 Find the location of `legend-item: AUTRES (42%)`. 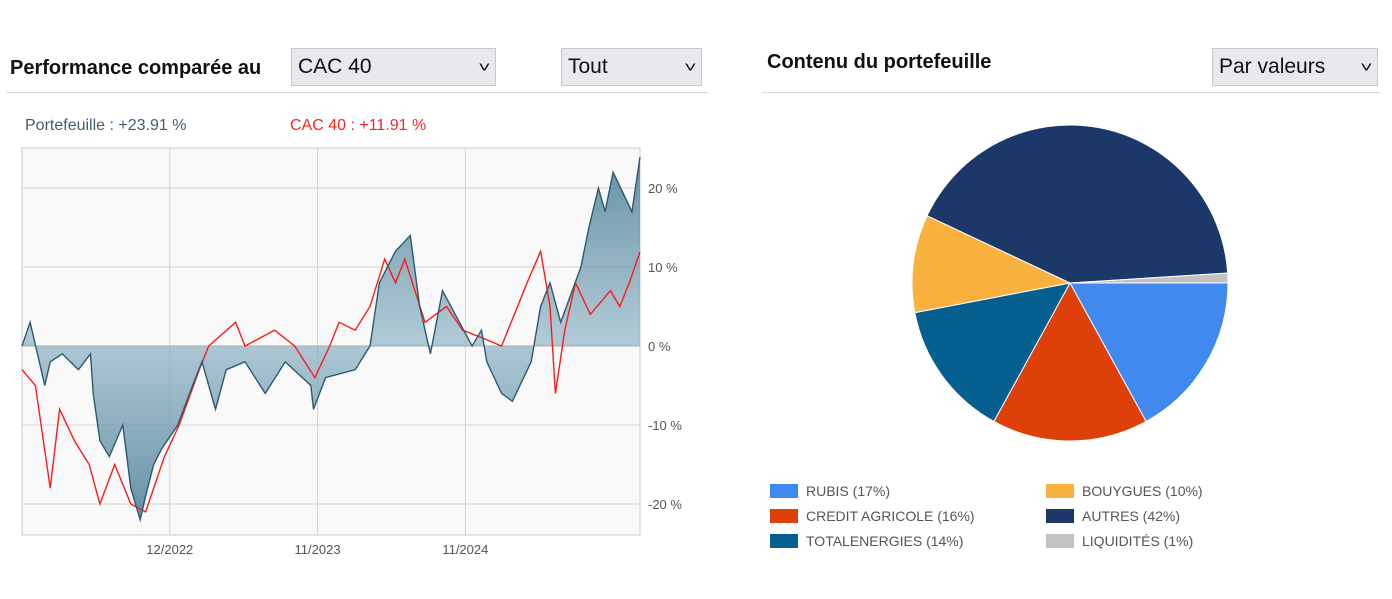

legend-item: AUTRES (42%) is located at coordinates (1113, 516).